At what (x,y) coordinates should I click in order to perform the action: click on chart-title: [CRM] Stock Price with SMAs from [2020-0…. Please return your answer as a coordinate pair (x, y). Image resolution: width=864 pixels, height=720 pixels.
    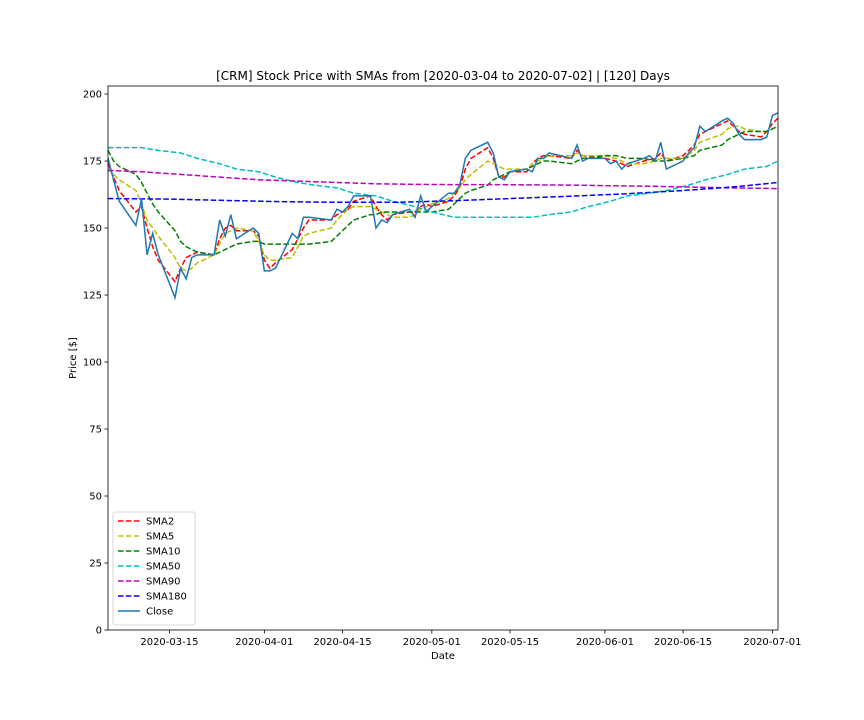
    Looking at the image, I should click on (443, 76).